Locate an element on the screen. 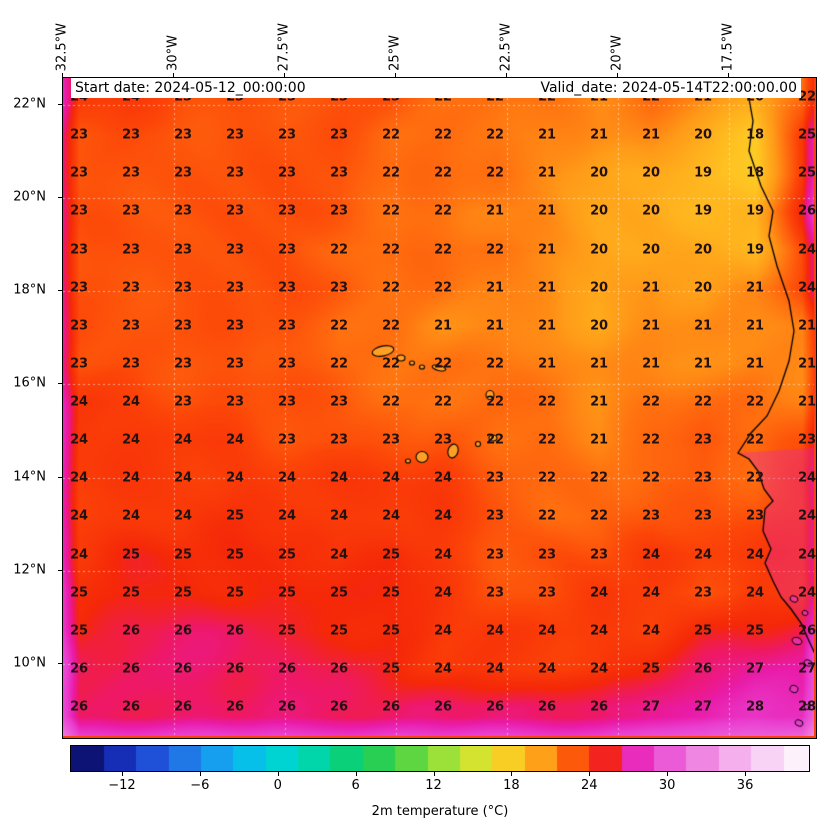 The width and height of the screenshot is (837, 837). lat-tick-label: 12°N is located at coordinates (29, 570).